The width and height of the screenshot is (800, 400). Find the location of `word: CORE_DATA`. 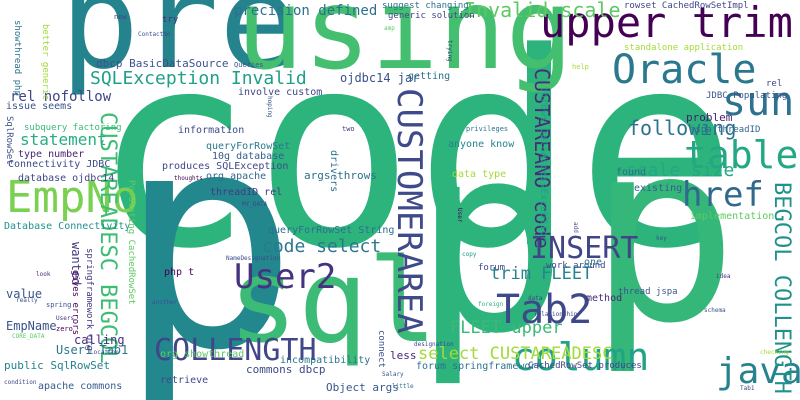

word: CORE_DATA is located at coordinates (28, 336).